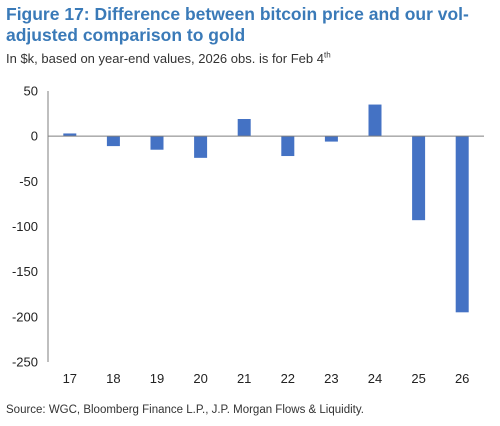  I want to click on x-tick-label: 19, so click(157, 378).